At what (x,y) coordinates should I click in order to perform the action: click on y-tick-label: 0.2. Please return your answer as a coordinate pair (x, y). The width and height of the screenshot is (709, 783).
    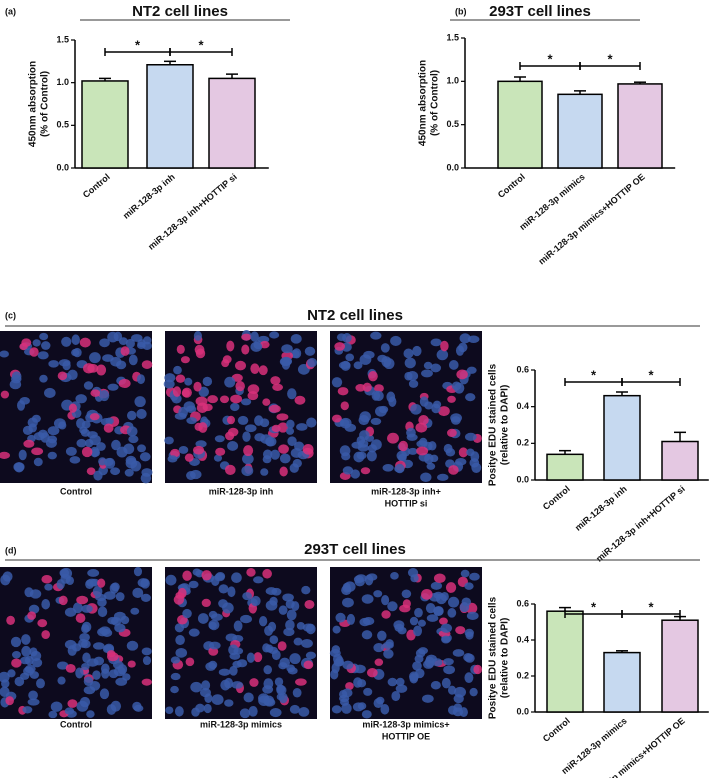
    Looking at the image, I should click on (522, 675).